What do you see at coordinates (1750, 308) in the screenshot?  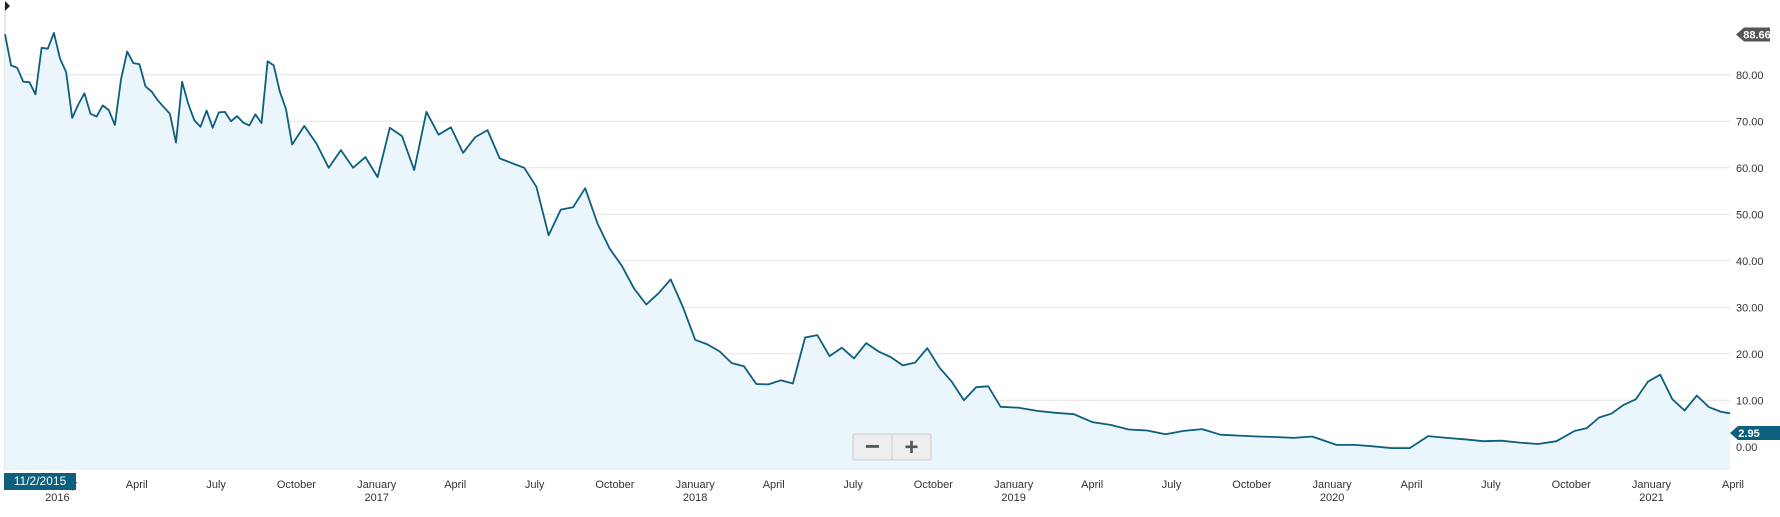 I see `y-tick-label: 30.00` at bounding box center [1750, 308].